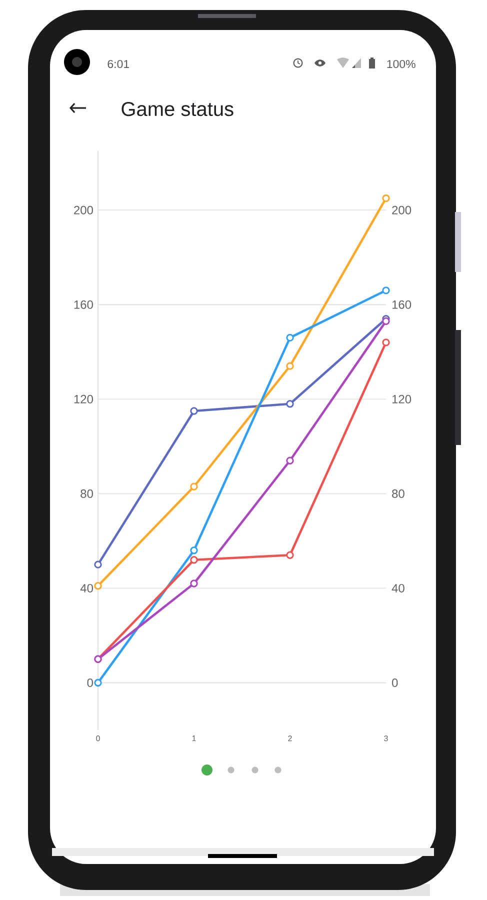 Image resolution: width=487 pixels, height=900 pixels. What do you see at coordinates (98, 739) in the screenshot?
I see `x-tick-label: 0` at bounding box center [98, 739].